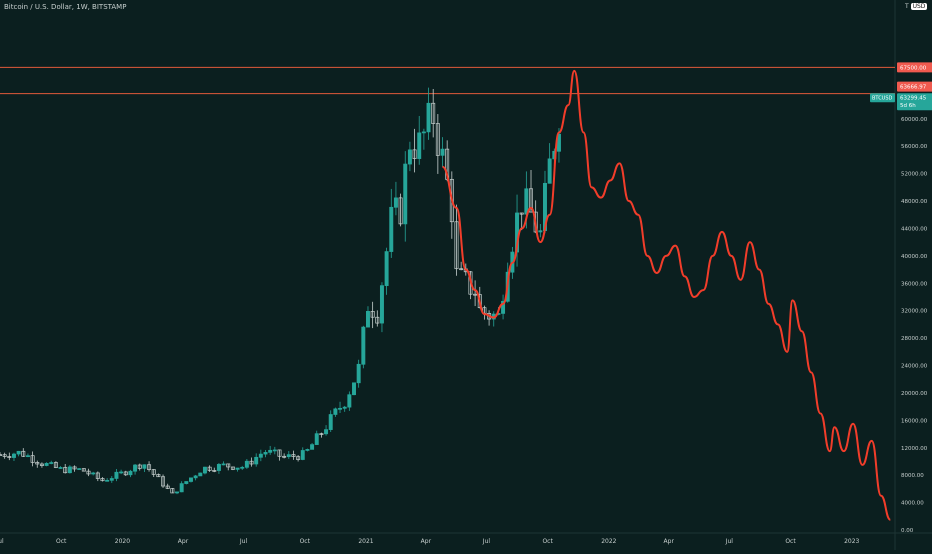 This screenshot has height=554, width=932. Describe the element at coordinates (916, 6) in the screenshot. I see `currency-label: T USD` at that location.